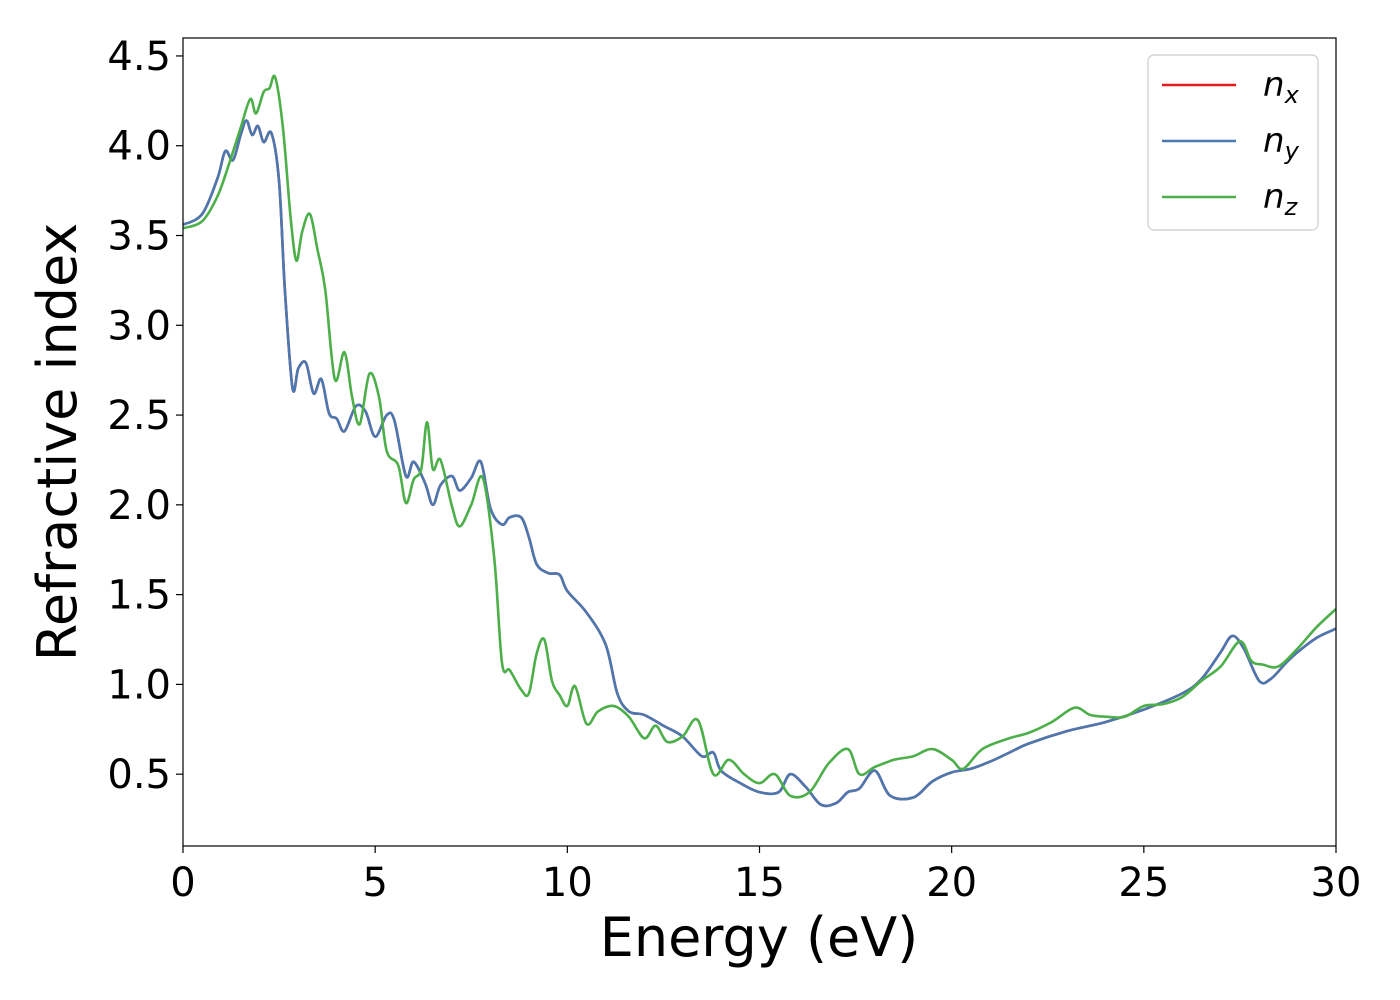 This screenshot has width=1400, height=1000. I want to click on x-tick-label: 30, so click(1336, 883).